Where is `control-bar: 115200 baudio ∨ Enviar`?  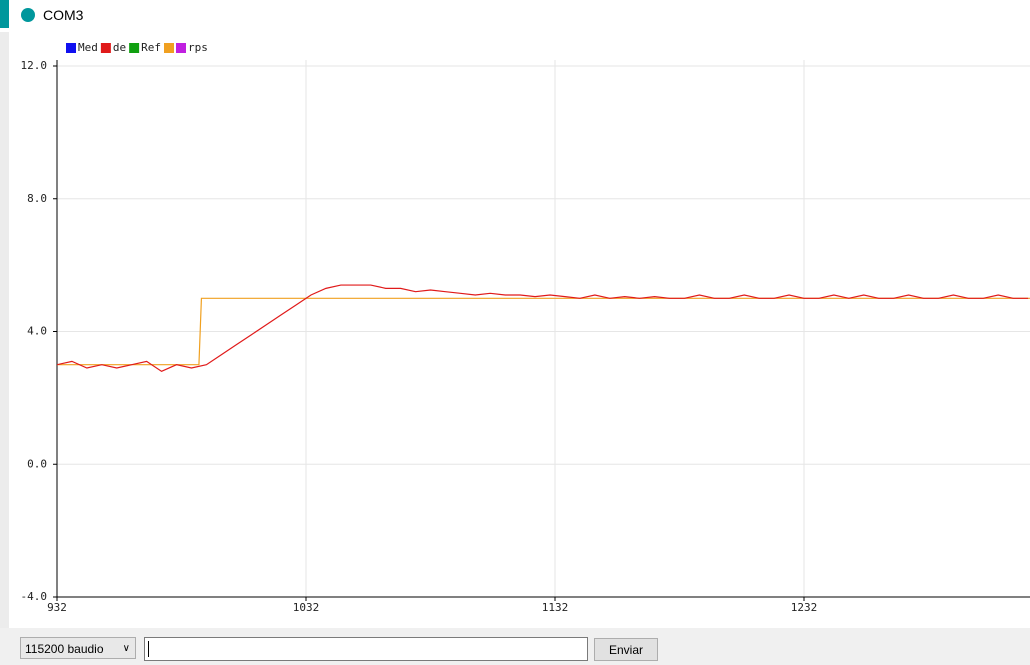
control-bar: 115200 baudio ∨ Enviar is located at coordinates (515, 646).